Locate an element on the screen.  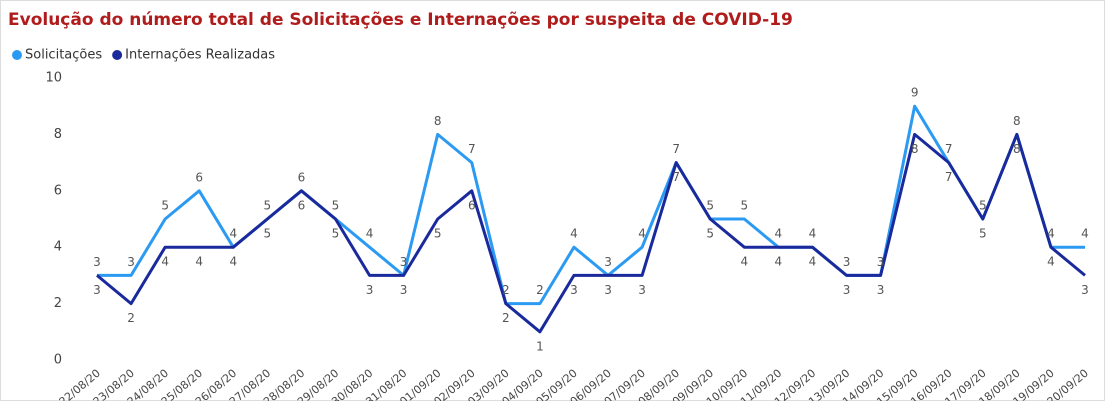
y-tick-label: 2 is located at coordinates (58, 303).